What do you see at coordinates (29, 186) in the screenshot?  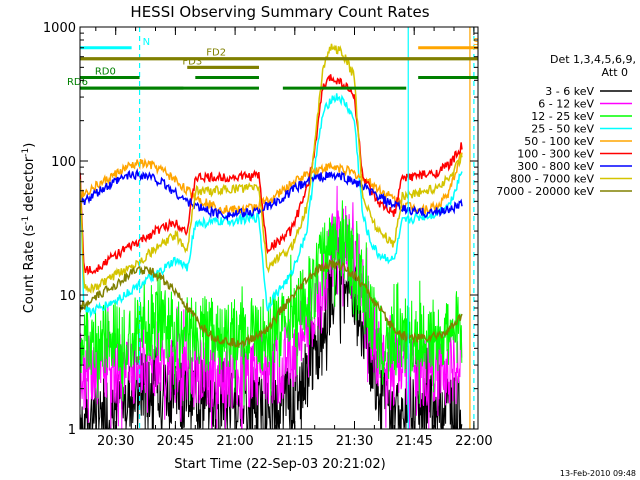 I see `y-axis-title-part-2: detector` at bounding box center [29, 186].